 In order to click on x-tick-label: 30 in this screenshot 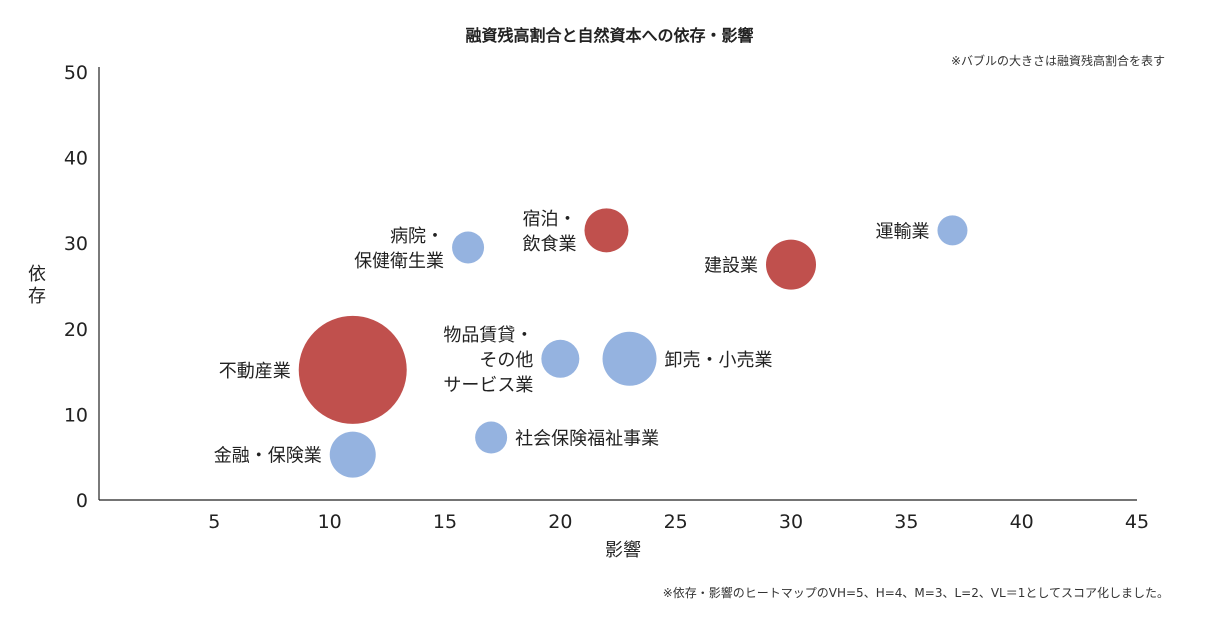, I will do `click(791, 522)`.